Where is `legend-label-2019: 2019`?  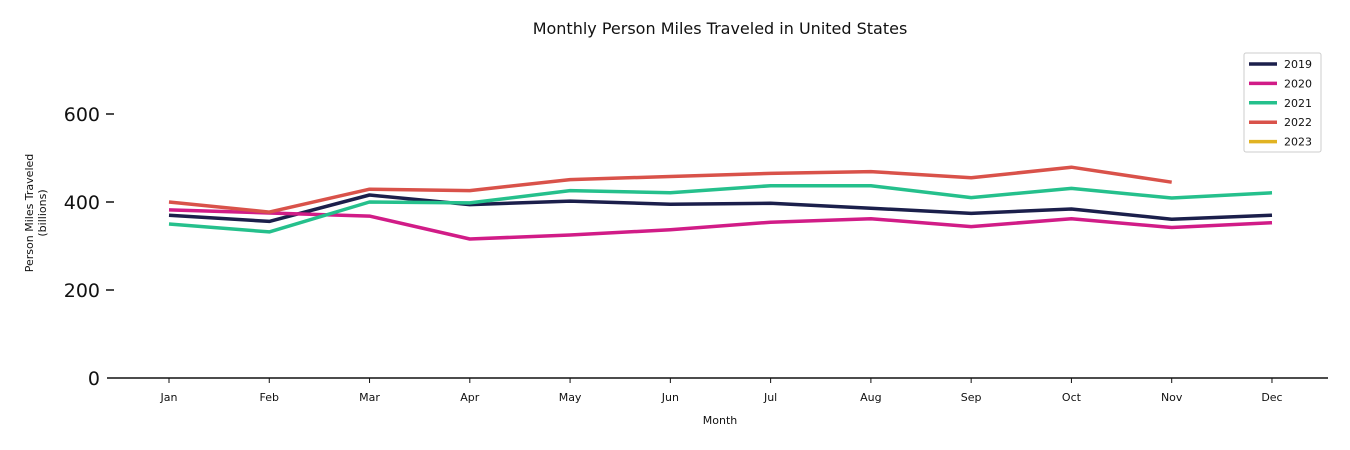
legend-label-2019: 2019 is located at coordinates (1298, 64).